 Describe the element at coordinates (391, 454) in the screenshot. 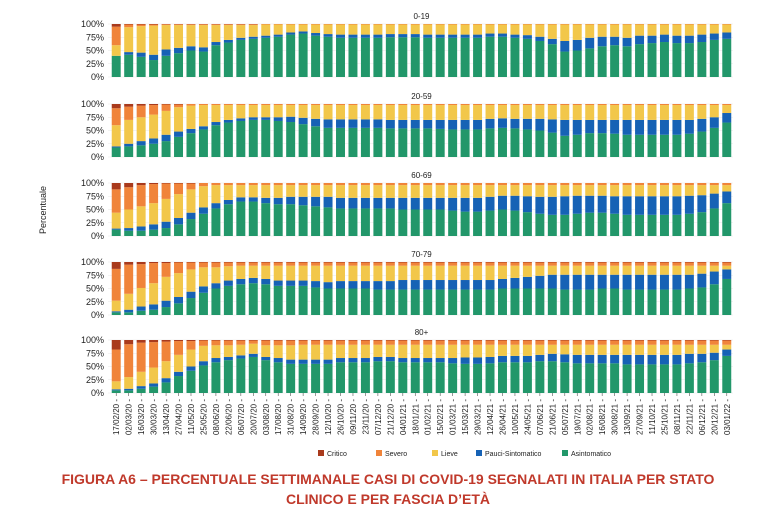

I see `legend-item: Severo` at that location.